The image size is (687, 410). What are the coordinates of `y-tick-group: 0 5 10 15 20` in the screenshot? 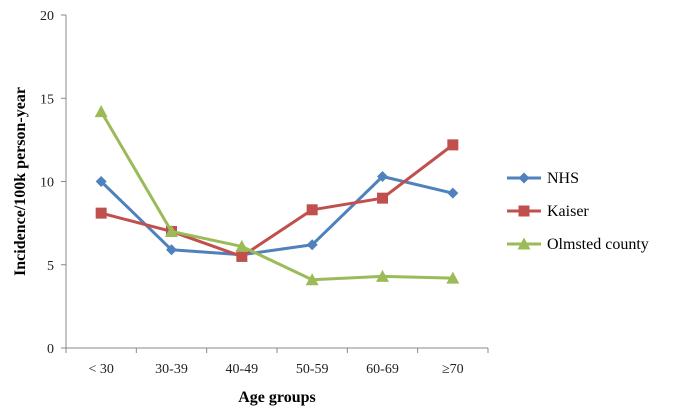 It's located at (53, 183).